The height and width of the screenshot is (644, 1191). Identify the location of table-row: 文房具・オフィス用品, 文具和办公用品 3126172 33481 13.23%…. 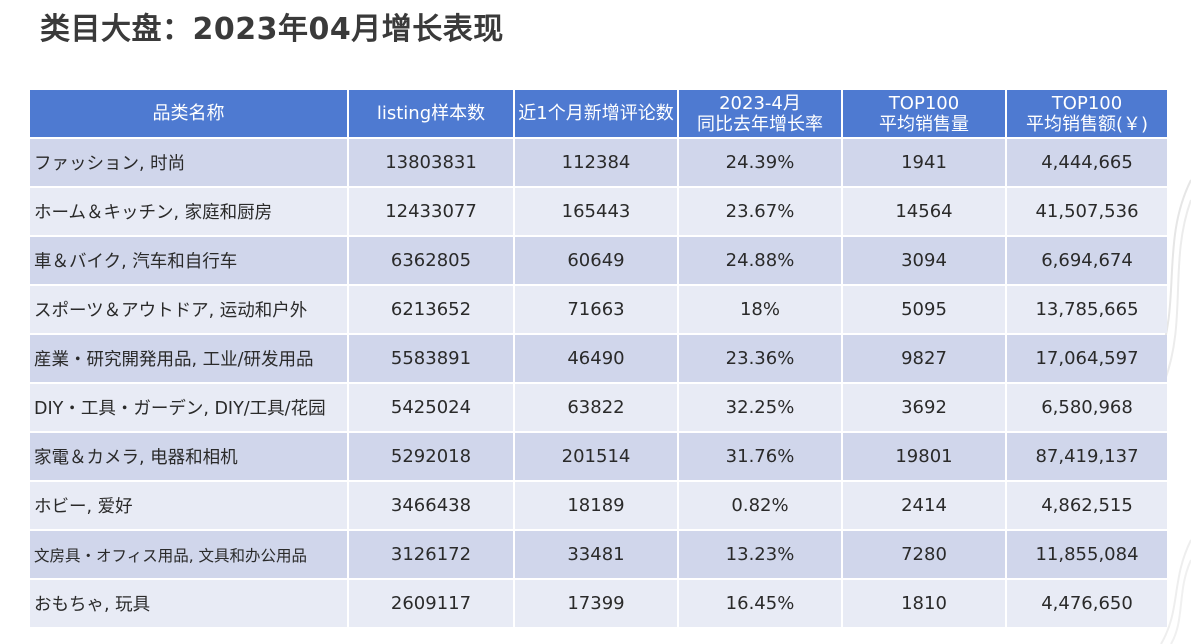
(598, 554).